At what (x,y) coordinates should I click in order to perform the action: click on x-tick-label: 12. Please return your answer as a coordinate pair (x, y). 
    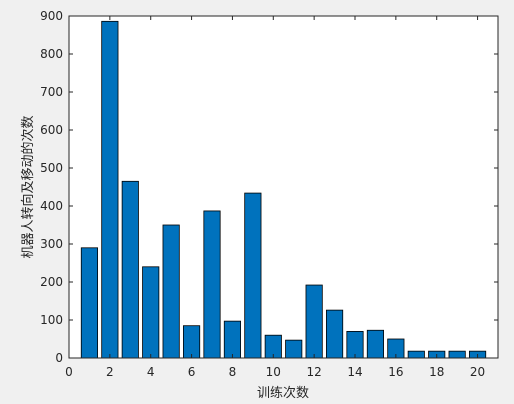
    Looking at the image, I should click on (314, 372).